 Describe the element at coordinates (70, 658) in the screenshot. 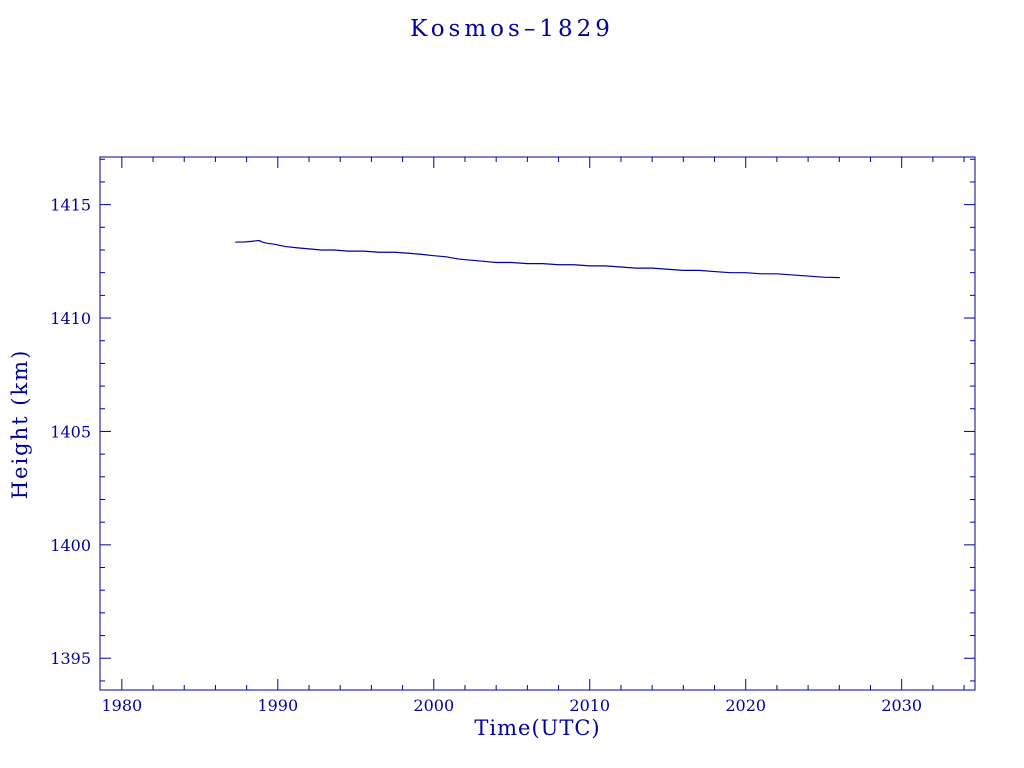

I see `y-tick-label: 1395` at that location.